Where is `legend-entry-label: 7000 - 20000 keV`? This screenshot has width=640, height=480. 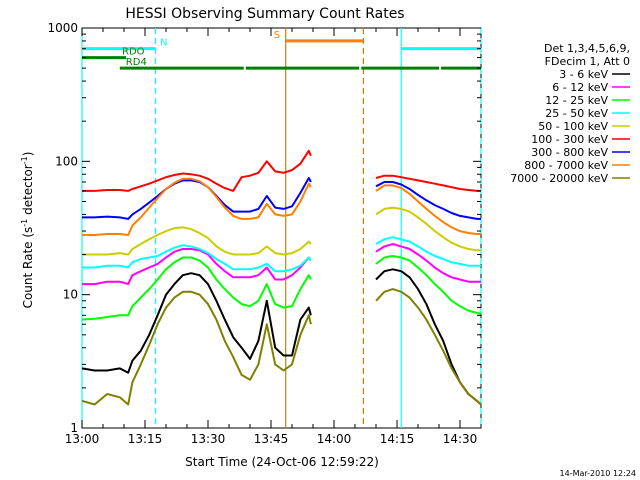
legend-entry-label: 7000 - 20000 keV is located at coordinates (559, 178).